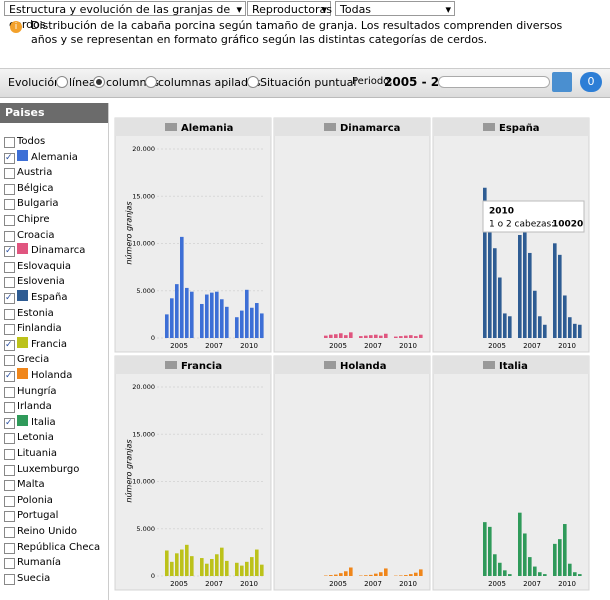 This screenshot has height=600, width=610. I want to click on country-label: Alemania, so click(54, 157).